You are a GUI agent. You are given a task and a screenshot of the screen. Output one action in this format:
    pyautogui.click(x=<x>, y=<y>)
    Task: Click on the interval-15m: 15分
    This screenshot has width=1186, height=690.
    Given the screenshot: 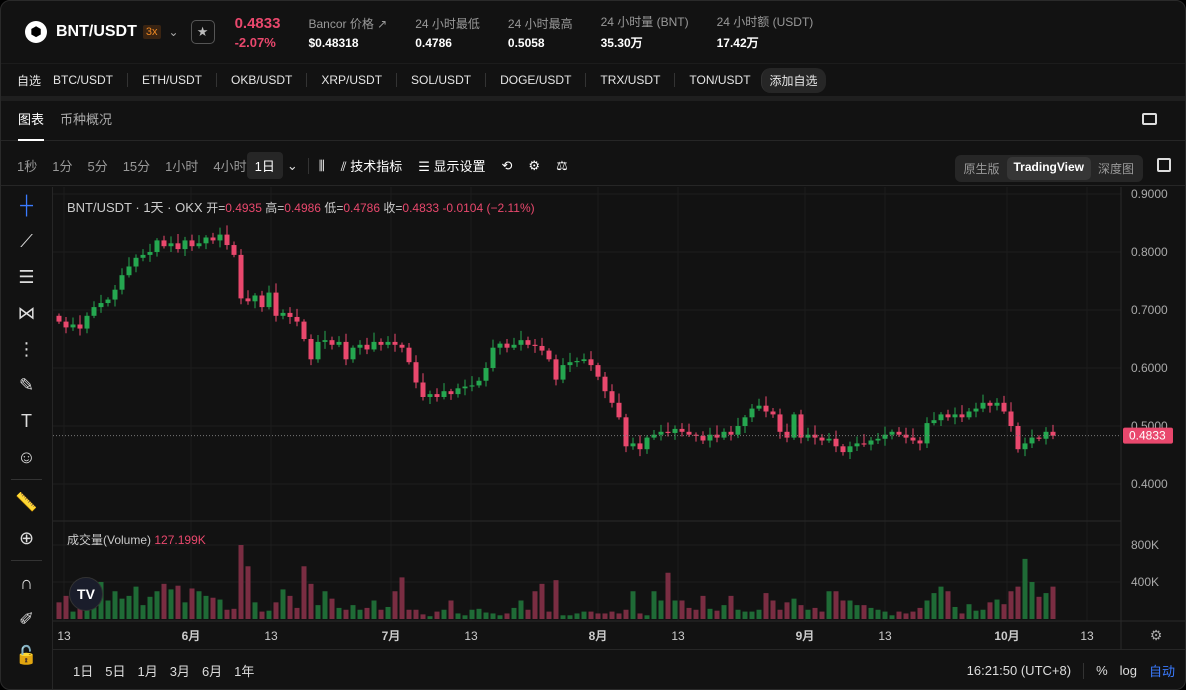 What is the action you would take?
    pyautogui.click(x=136, y=166)
    